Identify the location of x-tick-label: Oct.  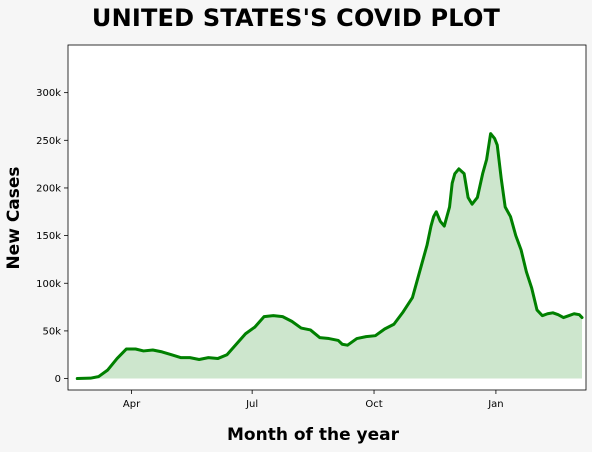
(373, 404).